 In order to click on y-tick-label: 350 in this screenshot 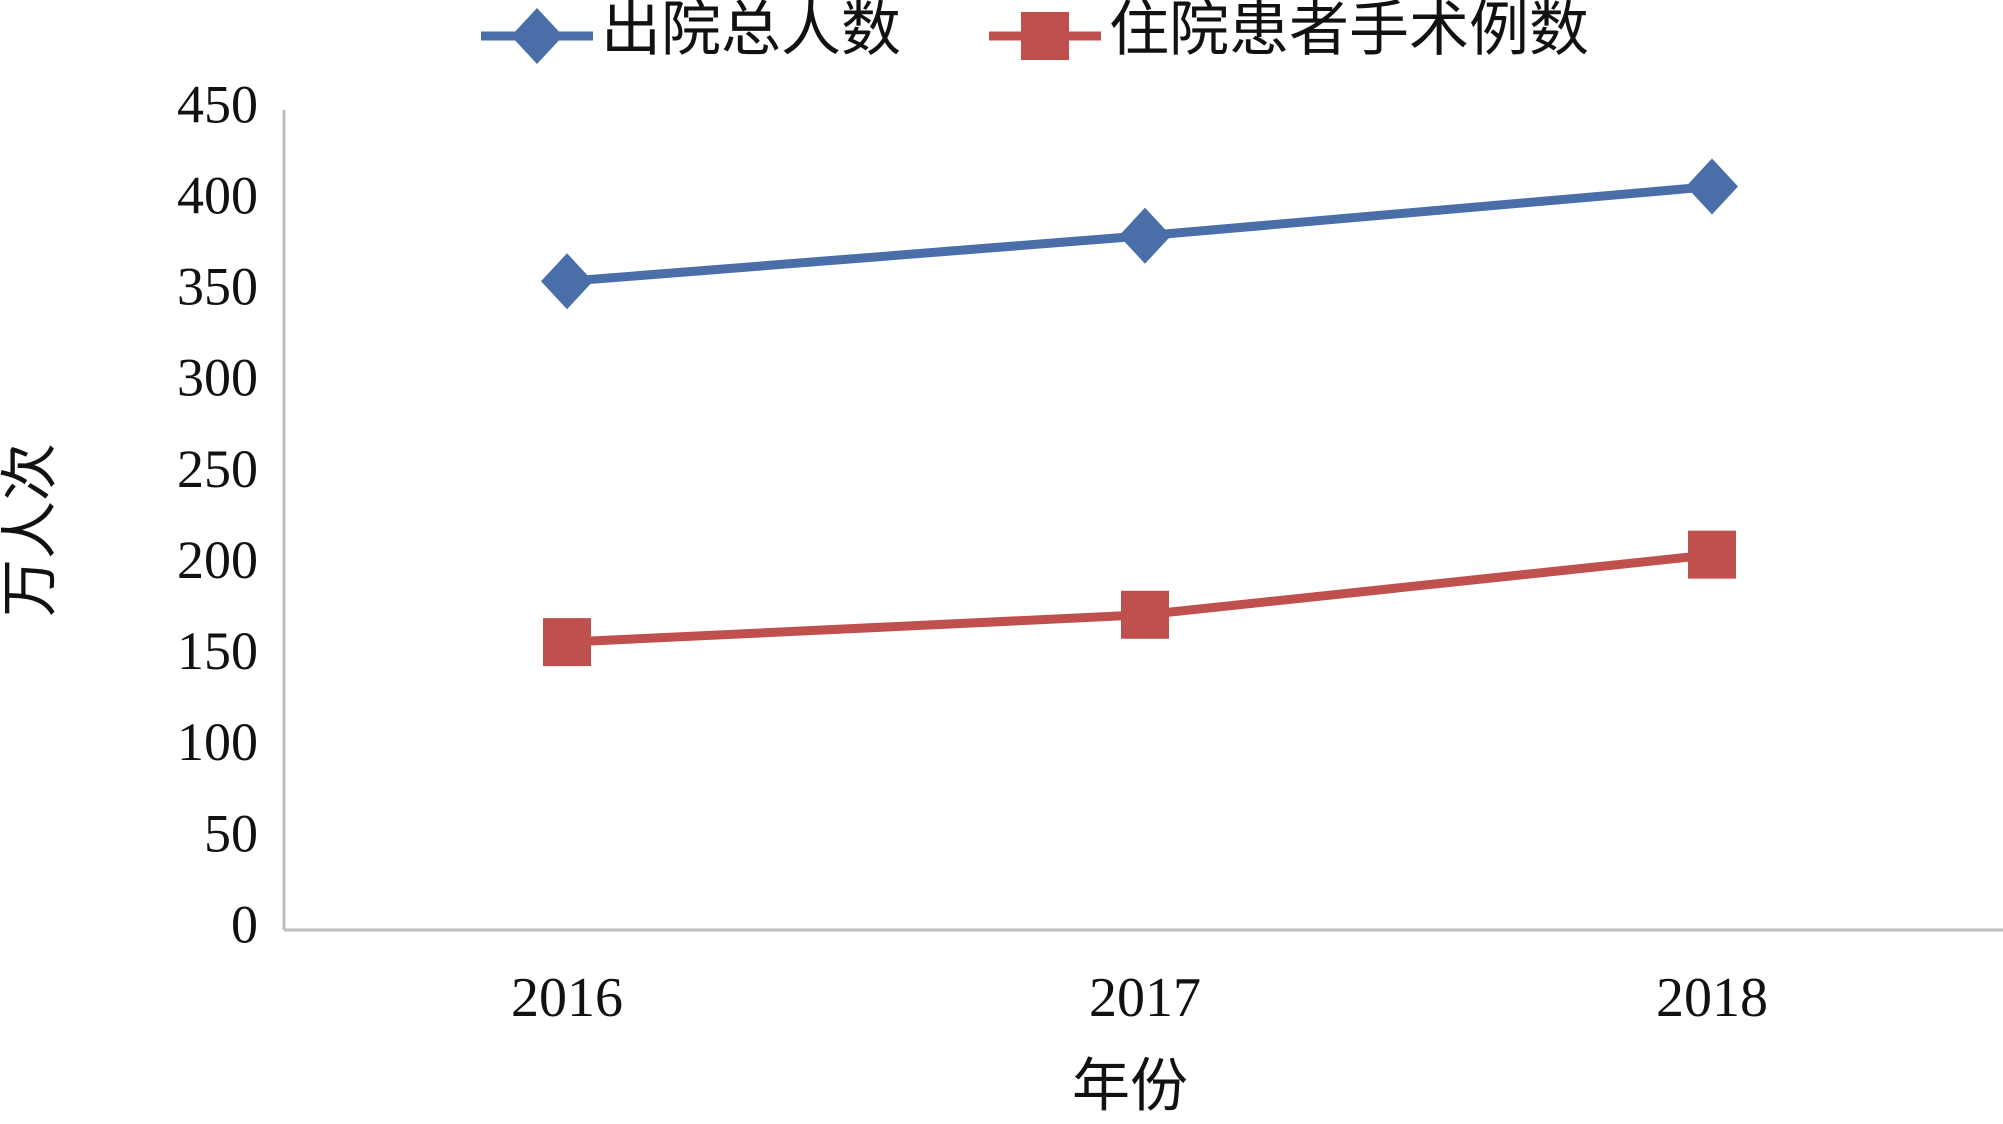, I will do `click(217, 287)`.